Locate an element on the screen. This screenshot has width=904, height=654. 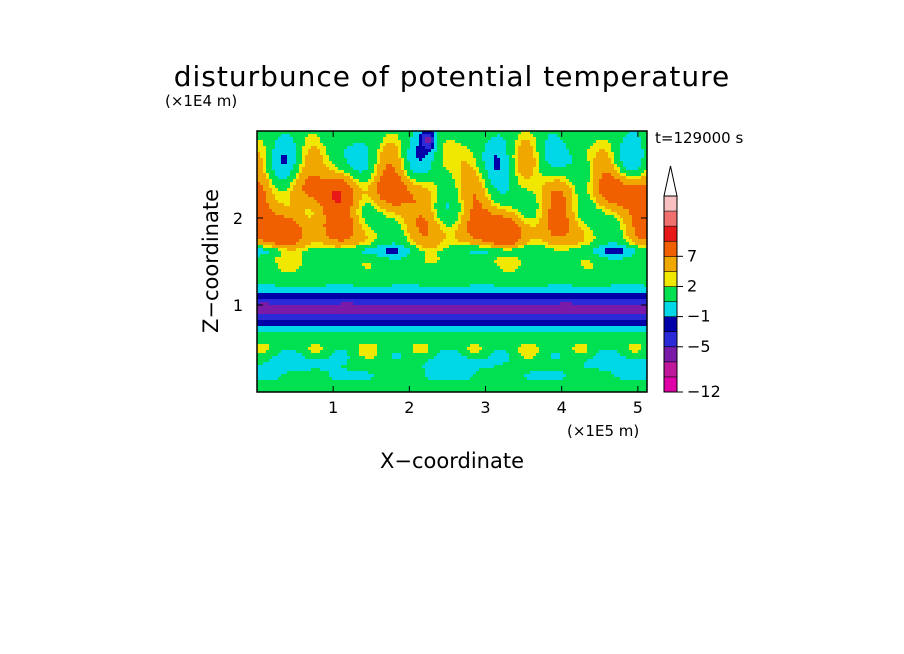
colorbar: 7 2 −1 −5 −12 is located at coordinates (692, 283).